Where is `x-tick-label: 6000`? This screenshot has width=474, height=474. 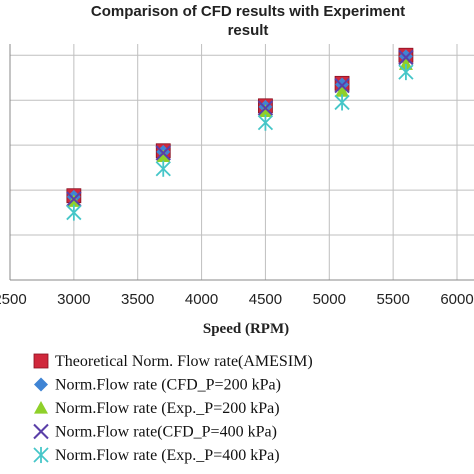 x-tick-label: 6000 is located at coordinates (456, 299).